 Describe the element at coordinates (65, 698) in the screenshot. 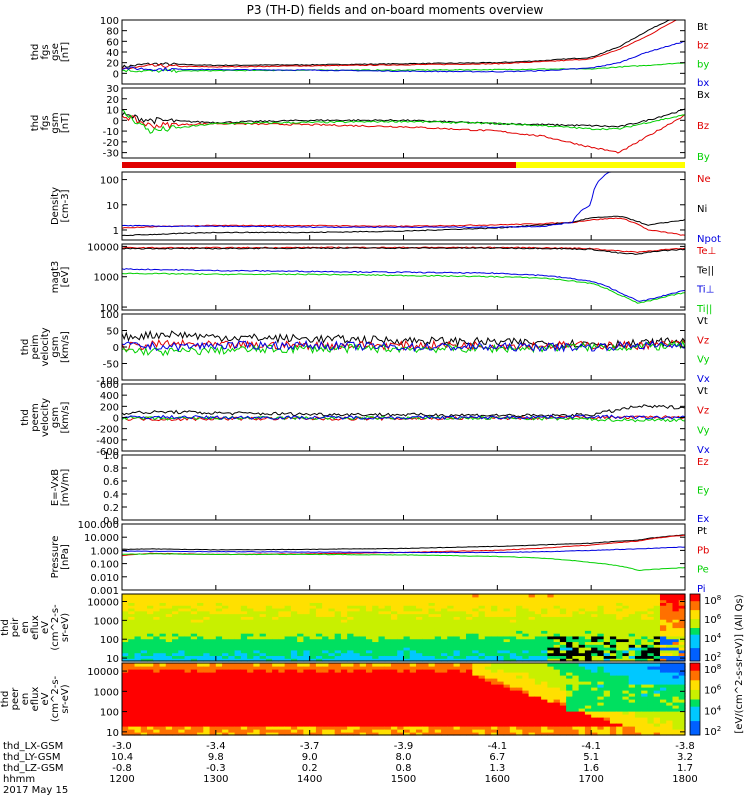

I see `y-axis-label-line: sr-eV)` at that location.